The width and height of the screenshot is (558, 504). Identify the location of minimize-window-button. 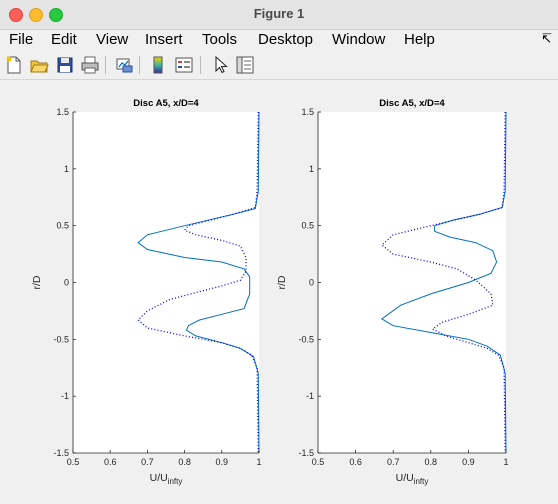
(36, 15).